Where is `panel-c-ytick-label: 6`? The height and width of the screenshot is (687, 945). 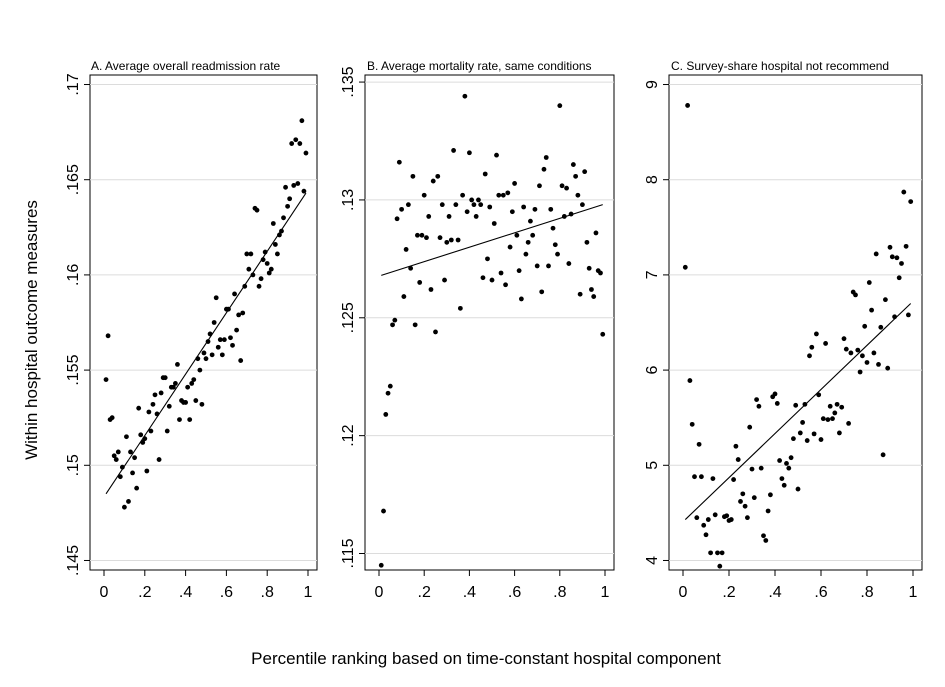
panel-c-ytick-label: 6 is located at coordinates (652, 370).